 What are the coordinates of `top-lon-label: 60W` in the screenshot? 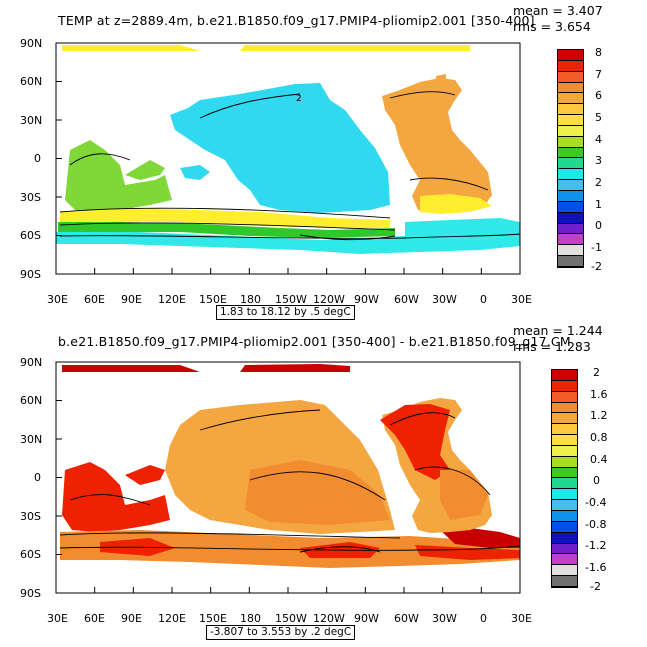 It's located at (406, 299).